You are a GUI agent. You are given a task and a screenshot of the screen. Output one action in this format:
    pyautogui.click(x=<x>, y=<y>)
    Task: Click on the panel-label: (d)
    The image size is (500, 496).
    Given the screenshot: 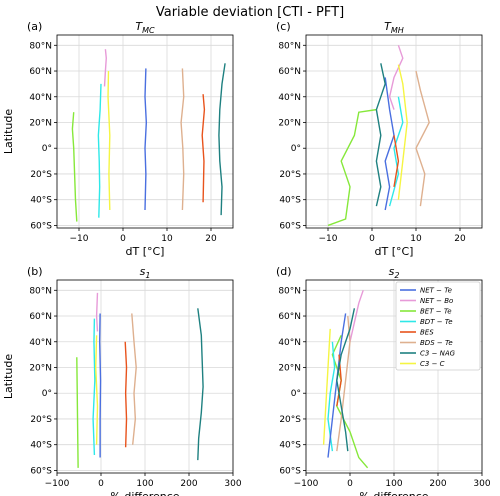 What is the action you would take?
    pyautogui.click(x=284, y=271)
    